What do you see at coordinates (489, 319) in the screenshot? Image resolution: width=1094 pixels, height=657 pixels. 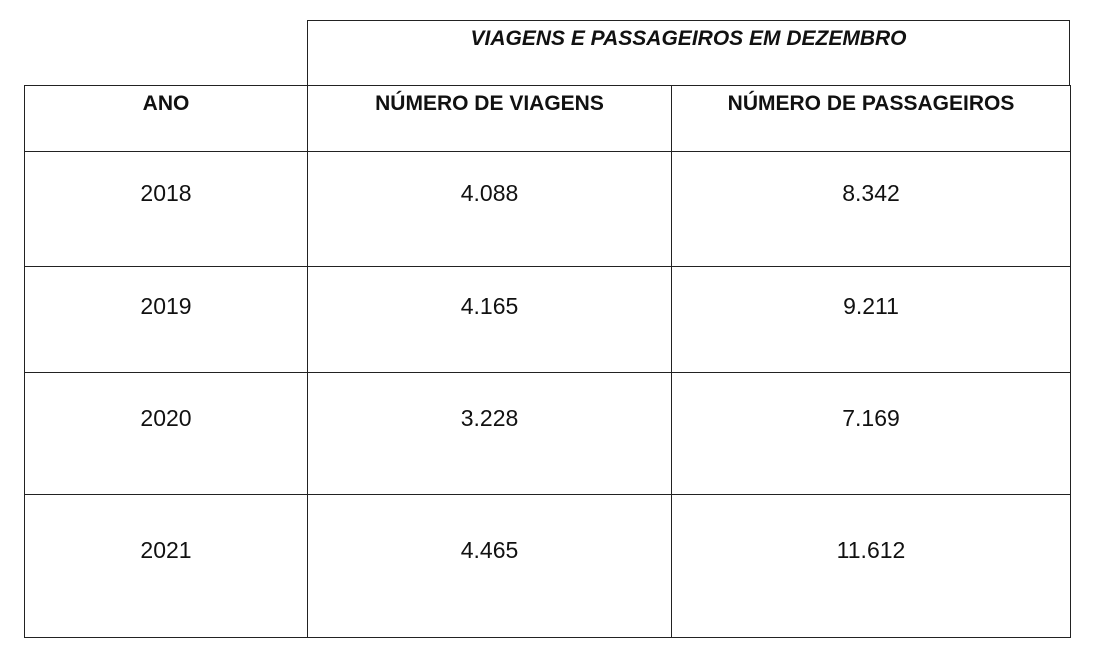 I see `table-cell-cell: 4.165` at bounding box center [489, 319].